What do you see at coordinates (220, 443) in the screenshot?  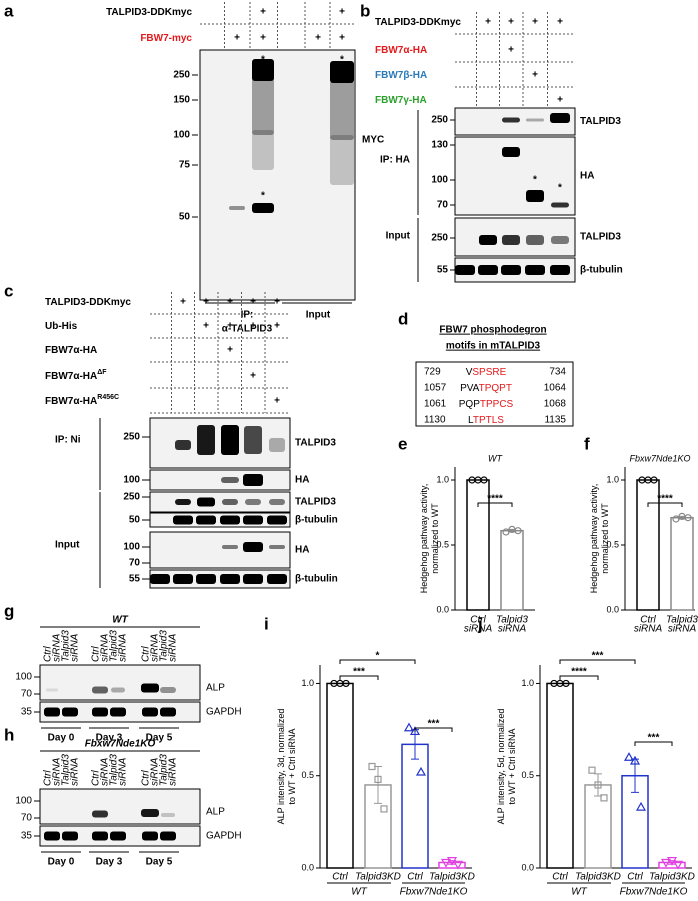 I see `blot` at bounding box center [220, 443].